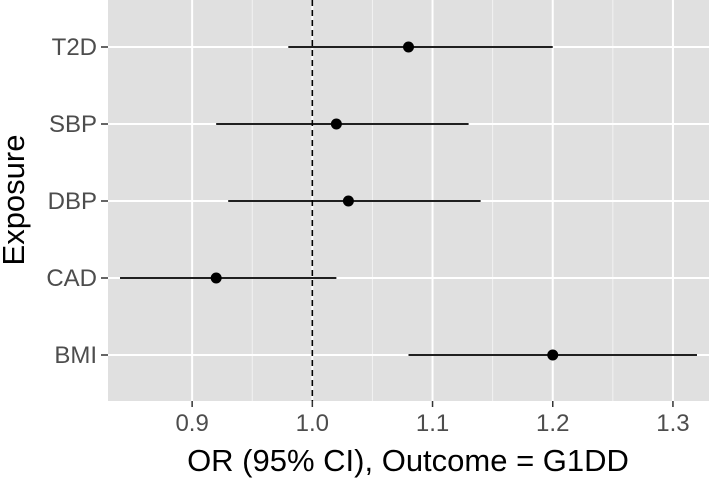 The width and height of the screenshot is (709, 481). What do you see at coordinates (312, 423) in the screenshot?
I see `x-tick-label: 1.0` at bounding box center [312, 423].